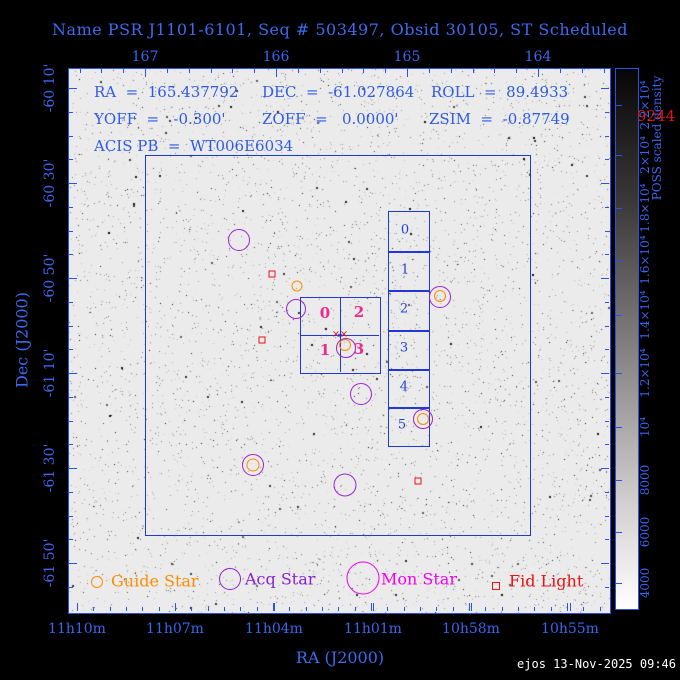 Image resolution: width=680 pixels, height=680 pixels. What do you see at coordinates (419, 579) in the screenshot?
I see `mon-star-legend-label: Mon Star` at bounding box center [419, 579].